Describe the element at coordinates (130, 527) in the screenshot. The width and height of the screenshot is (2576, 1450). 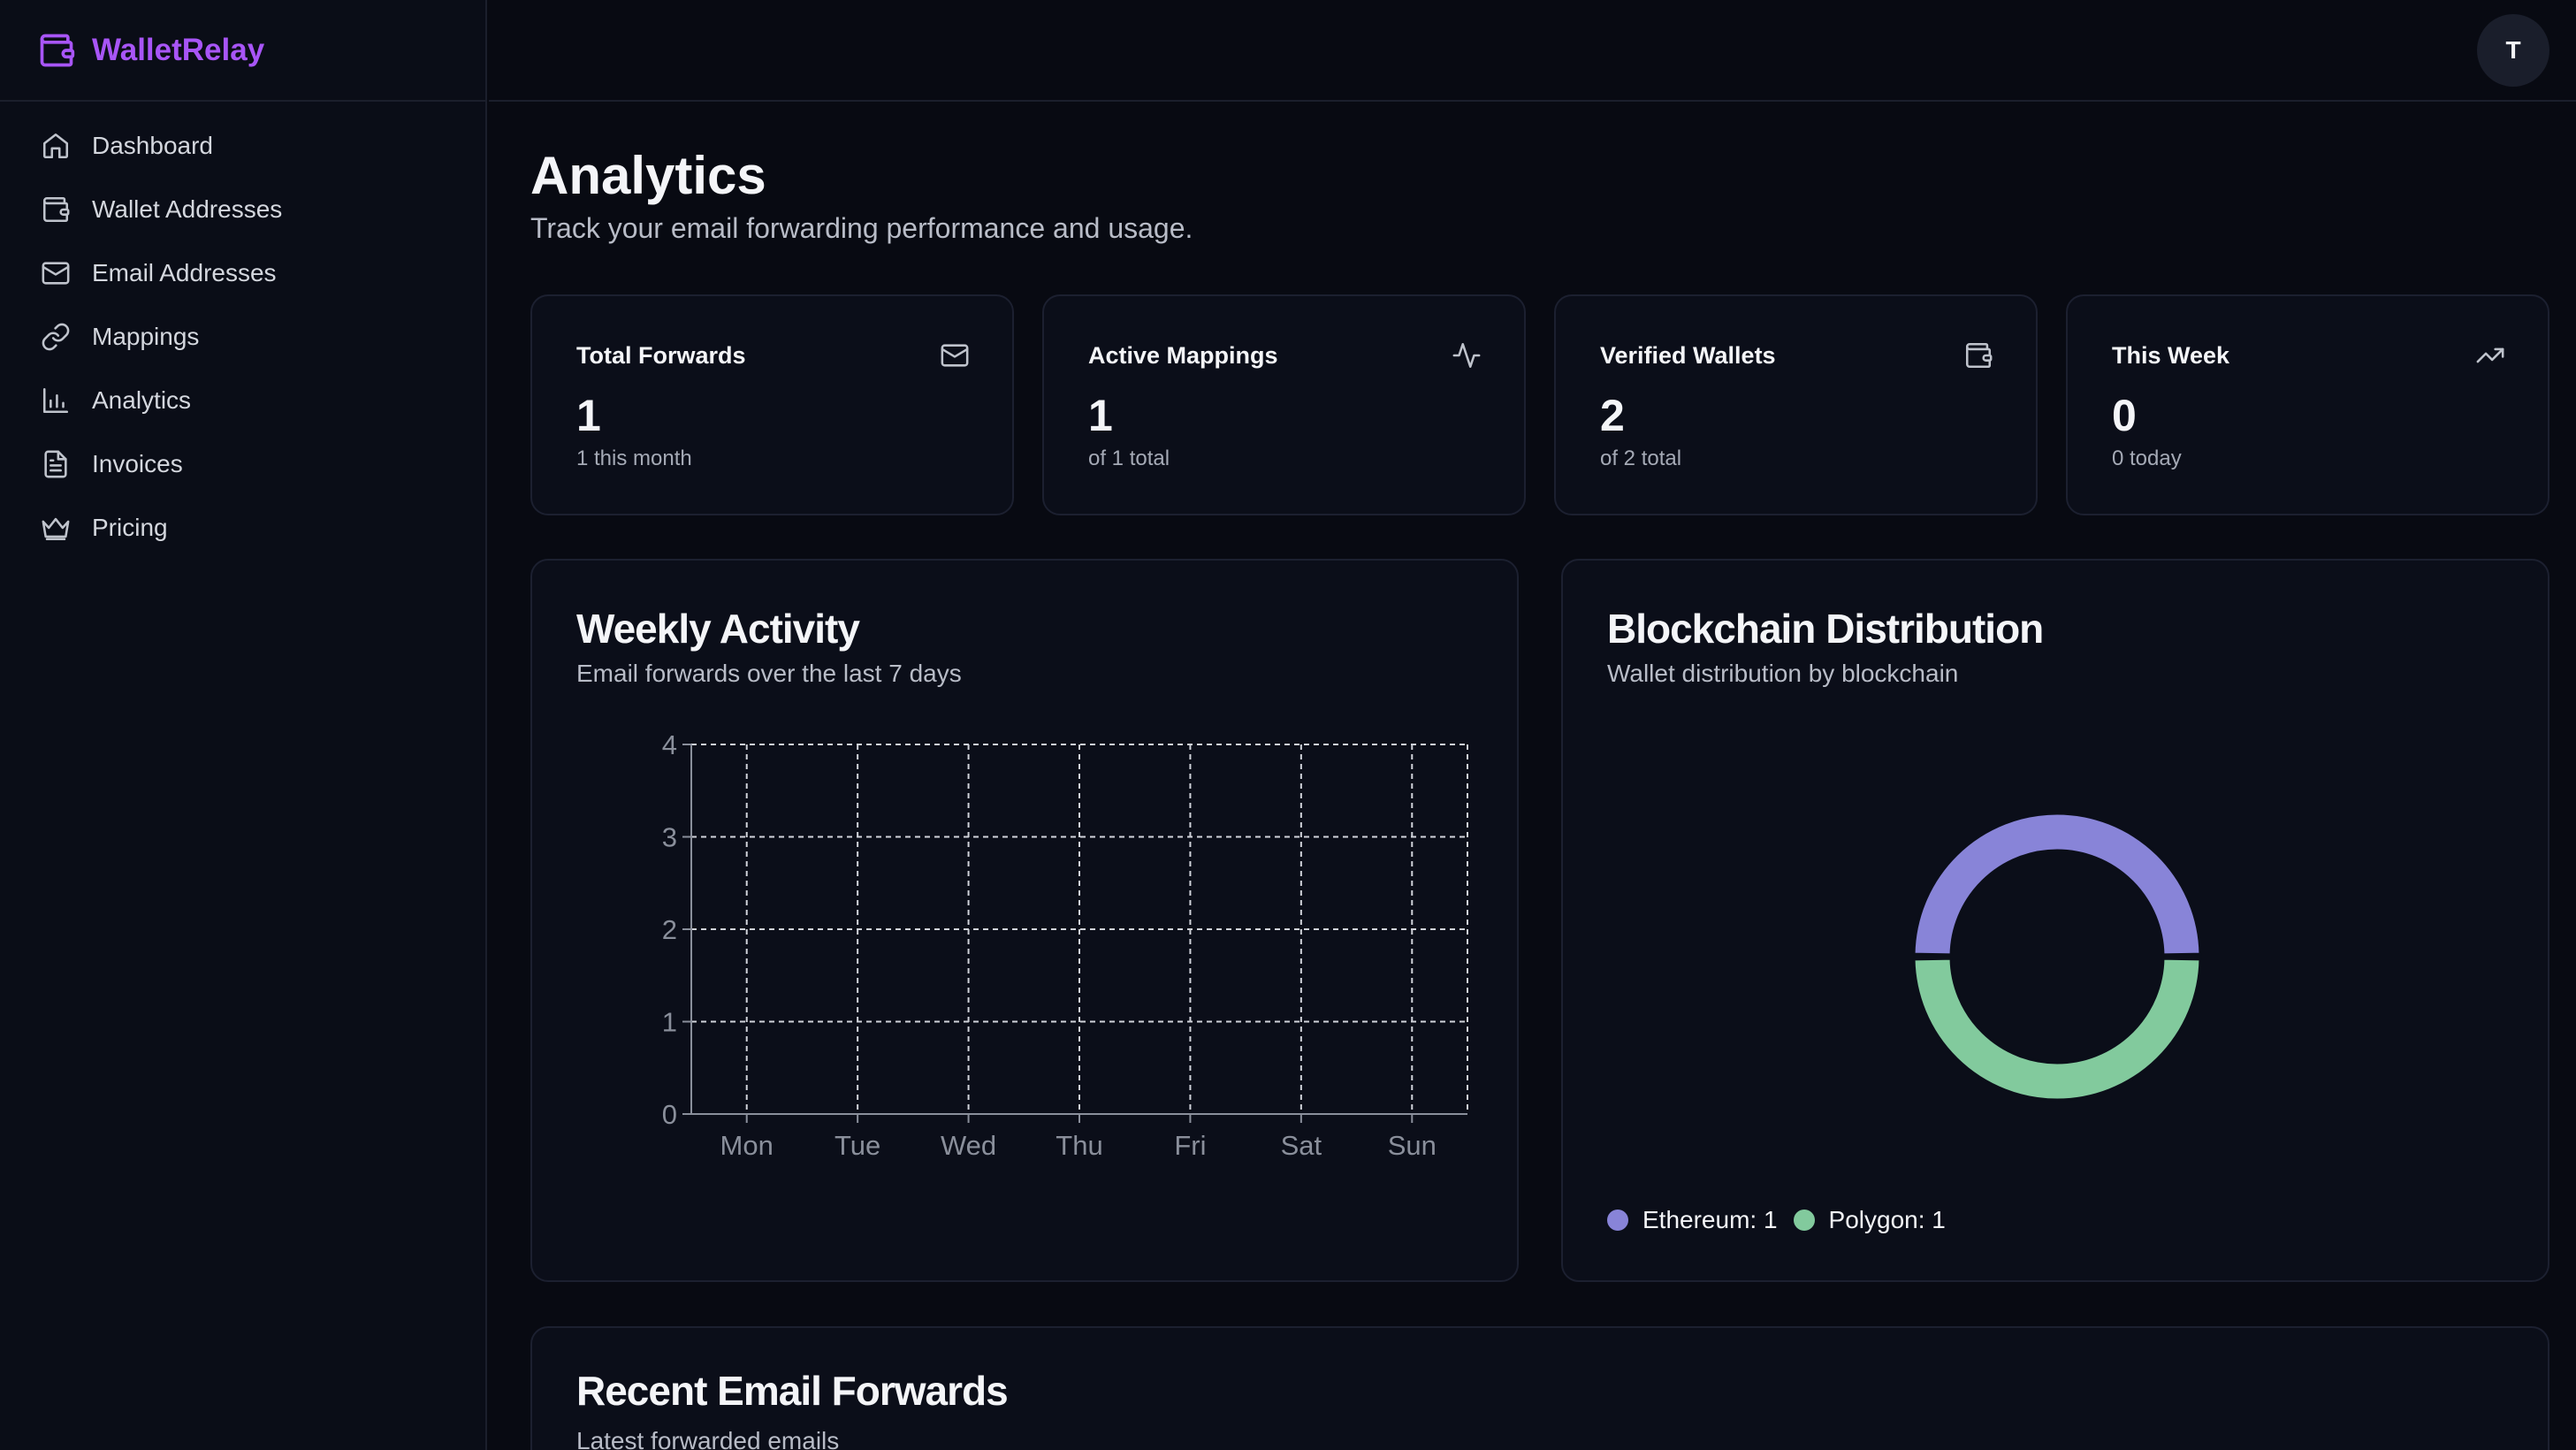
I see `sidebar-item-label: Pricing` at that location.